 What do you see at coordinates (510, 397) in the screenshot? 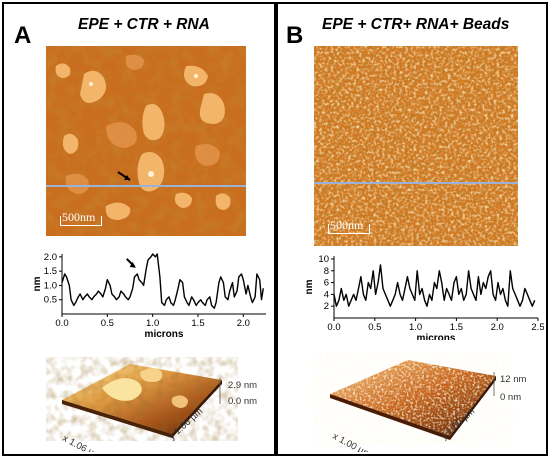
I see `panel-b-z-bottom-label: 0 nm` at bounding box center [510, 397].